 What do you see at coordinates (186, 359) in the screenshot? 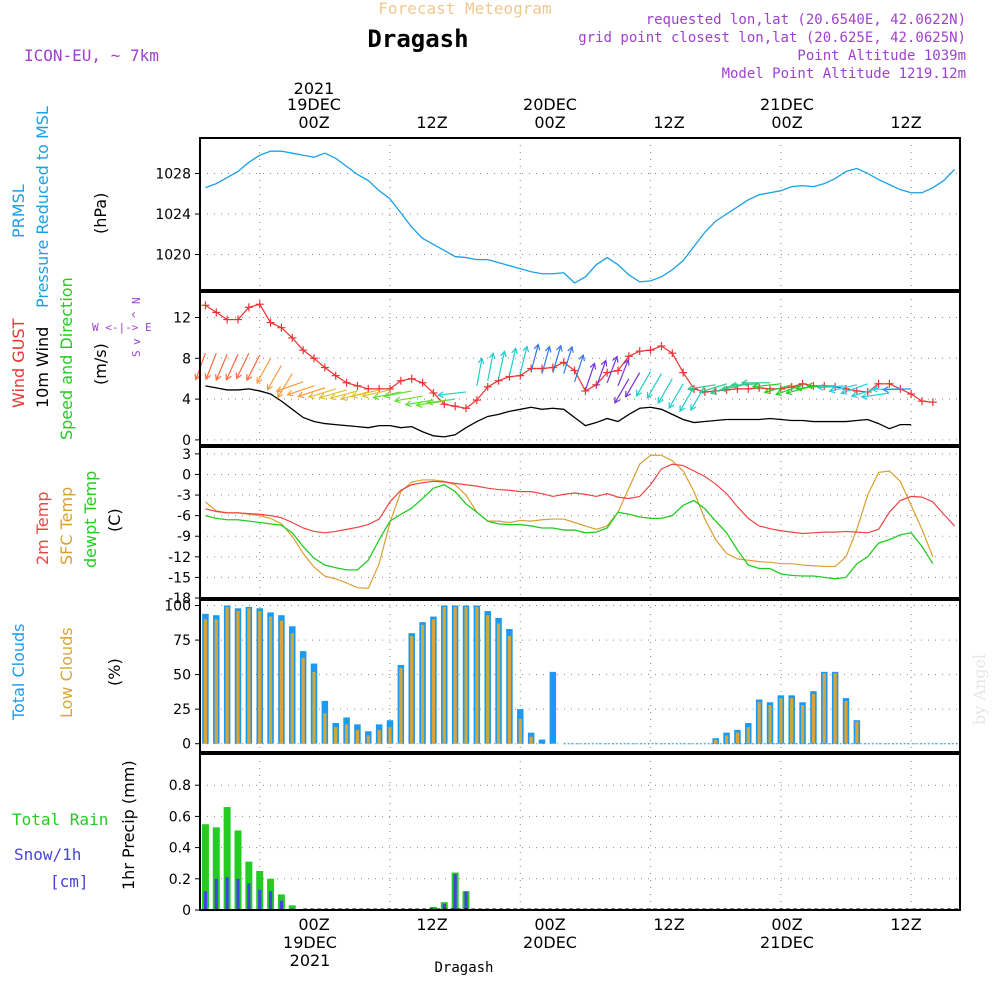
I see `y-tick-label: 8` at bounding box center [186, 359].